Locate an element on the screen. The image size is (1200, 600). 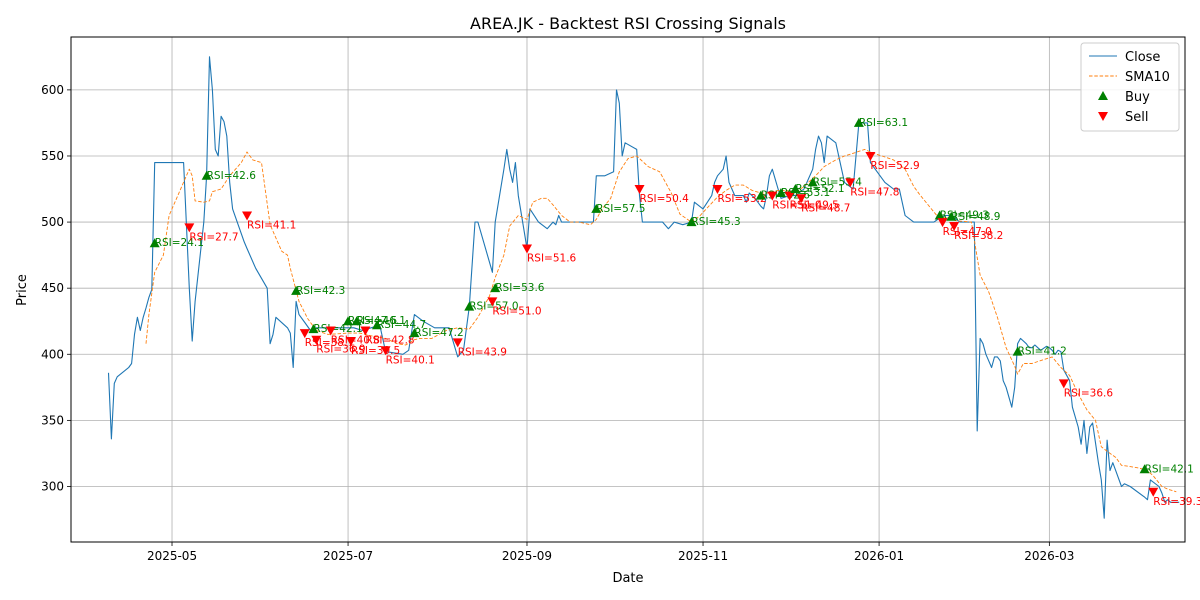
buy-rsi-label: RSI=42.6 is located at coordinates (232, 176).